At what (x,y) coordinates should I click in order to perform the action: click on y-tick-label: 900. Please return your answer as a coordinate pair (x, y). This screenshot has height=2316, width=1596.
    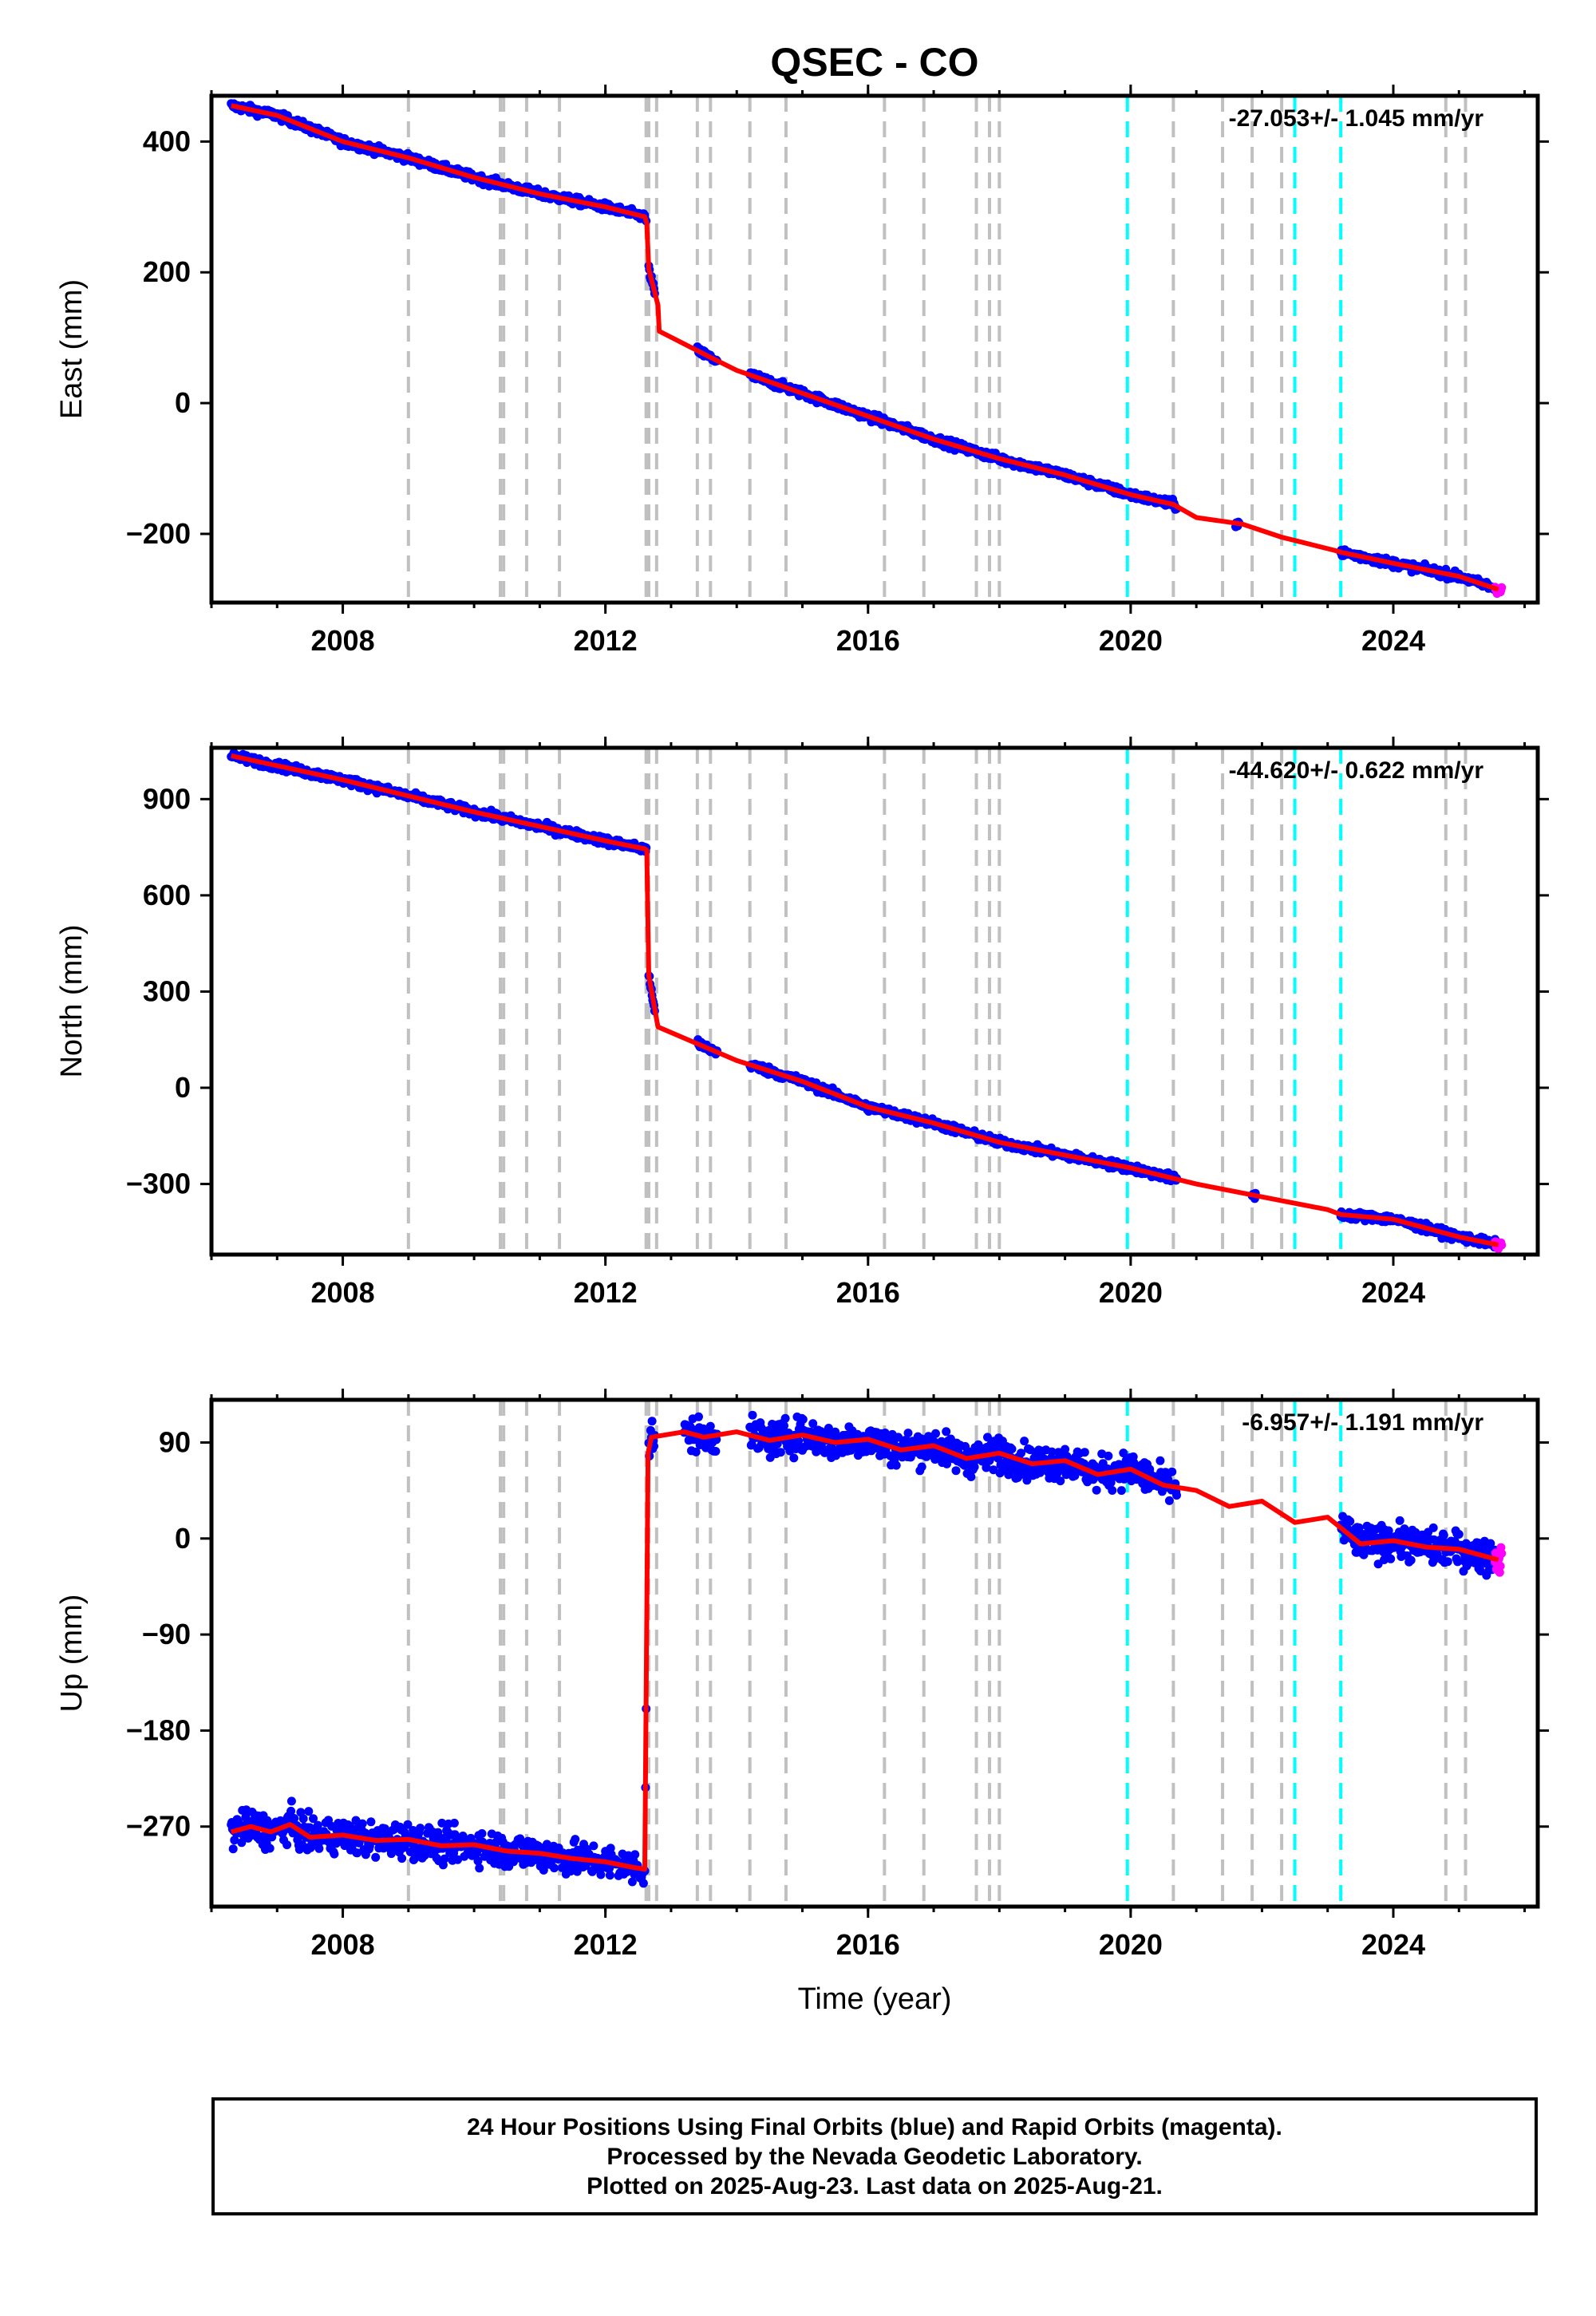
    Looking at the image, I should click on (167, 798).